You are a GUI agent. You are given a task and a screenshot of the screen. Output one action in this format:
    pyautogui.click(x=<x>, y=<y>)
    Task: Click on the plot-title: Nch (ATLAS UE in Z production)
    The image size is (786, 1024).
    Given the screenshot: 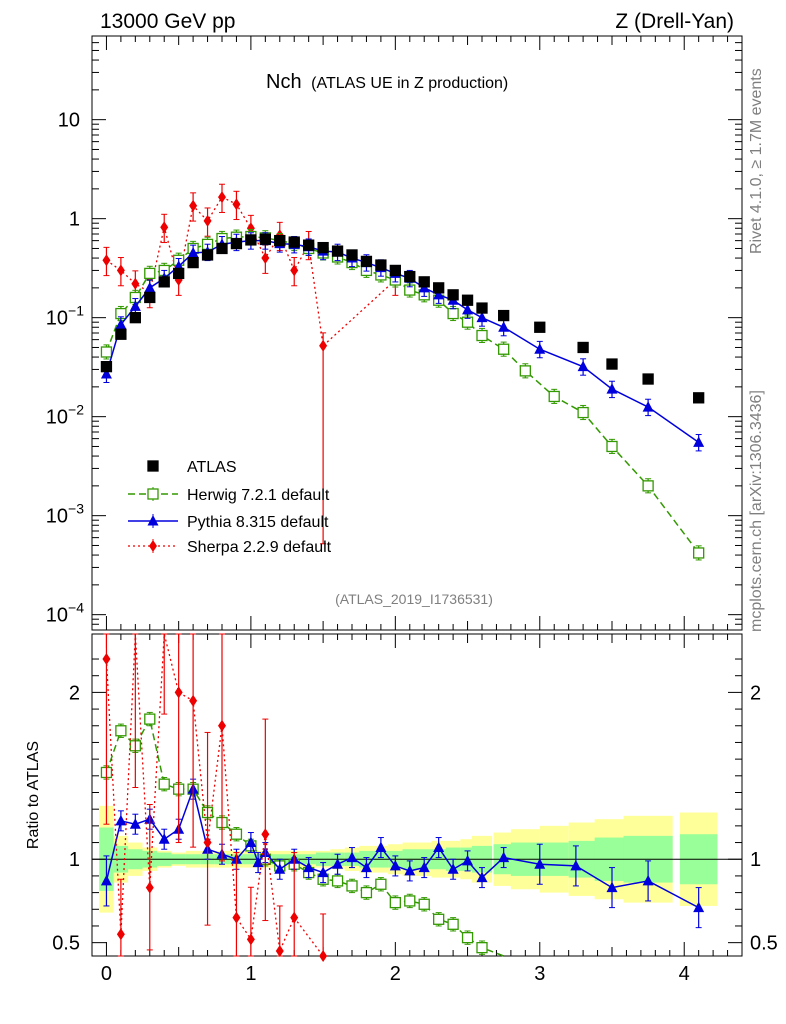 What is the action you would take?
    pyautogui.click(x=387, y=82)
    